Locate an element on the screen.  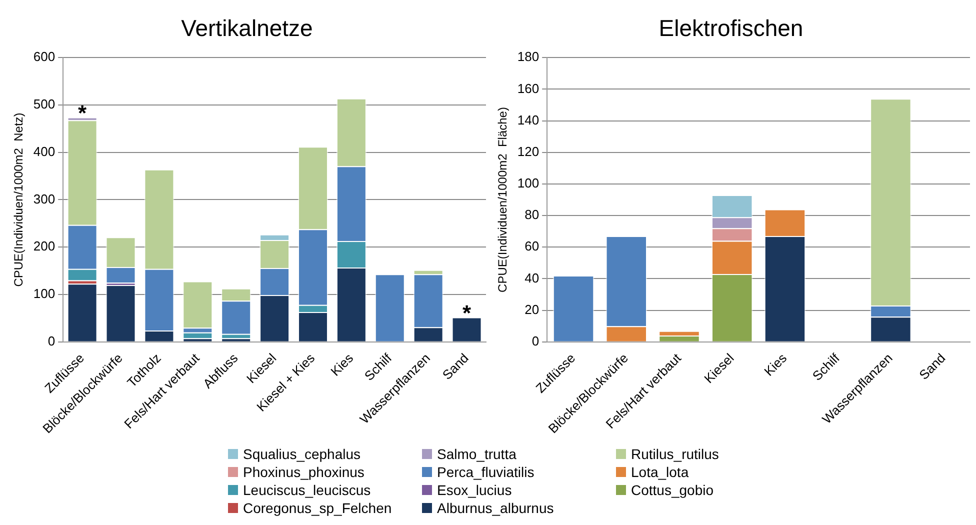
y-tick-label: 20 is located at coordinates (532, 309).